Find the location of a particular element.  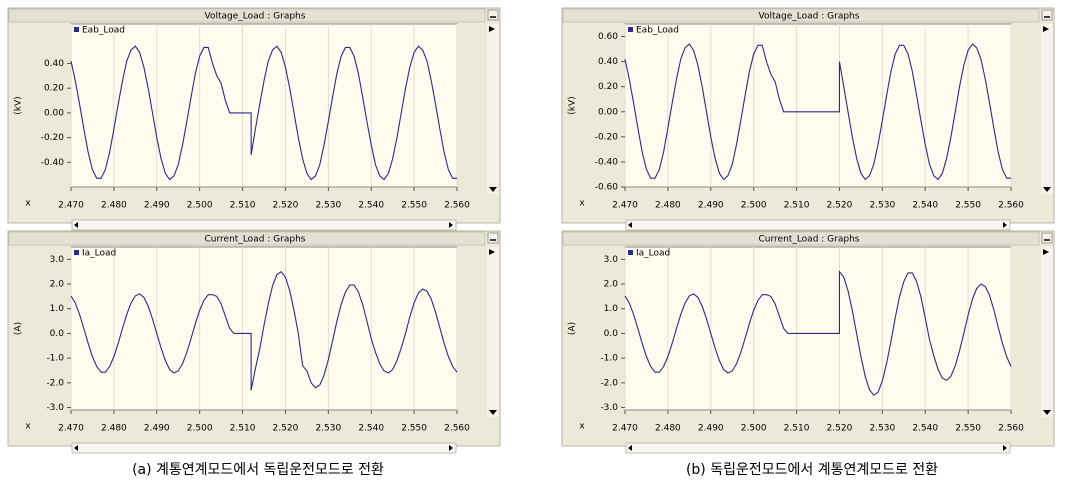

caption: (a) 계통연계모드에서 독립운전모드로 전환 is located at coordinates (258, 470).